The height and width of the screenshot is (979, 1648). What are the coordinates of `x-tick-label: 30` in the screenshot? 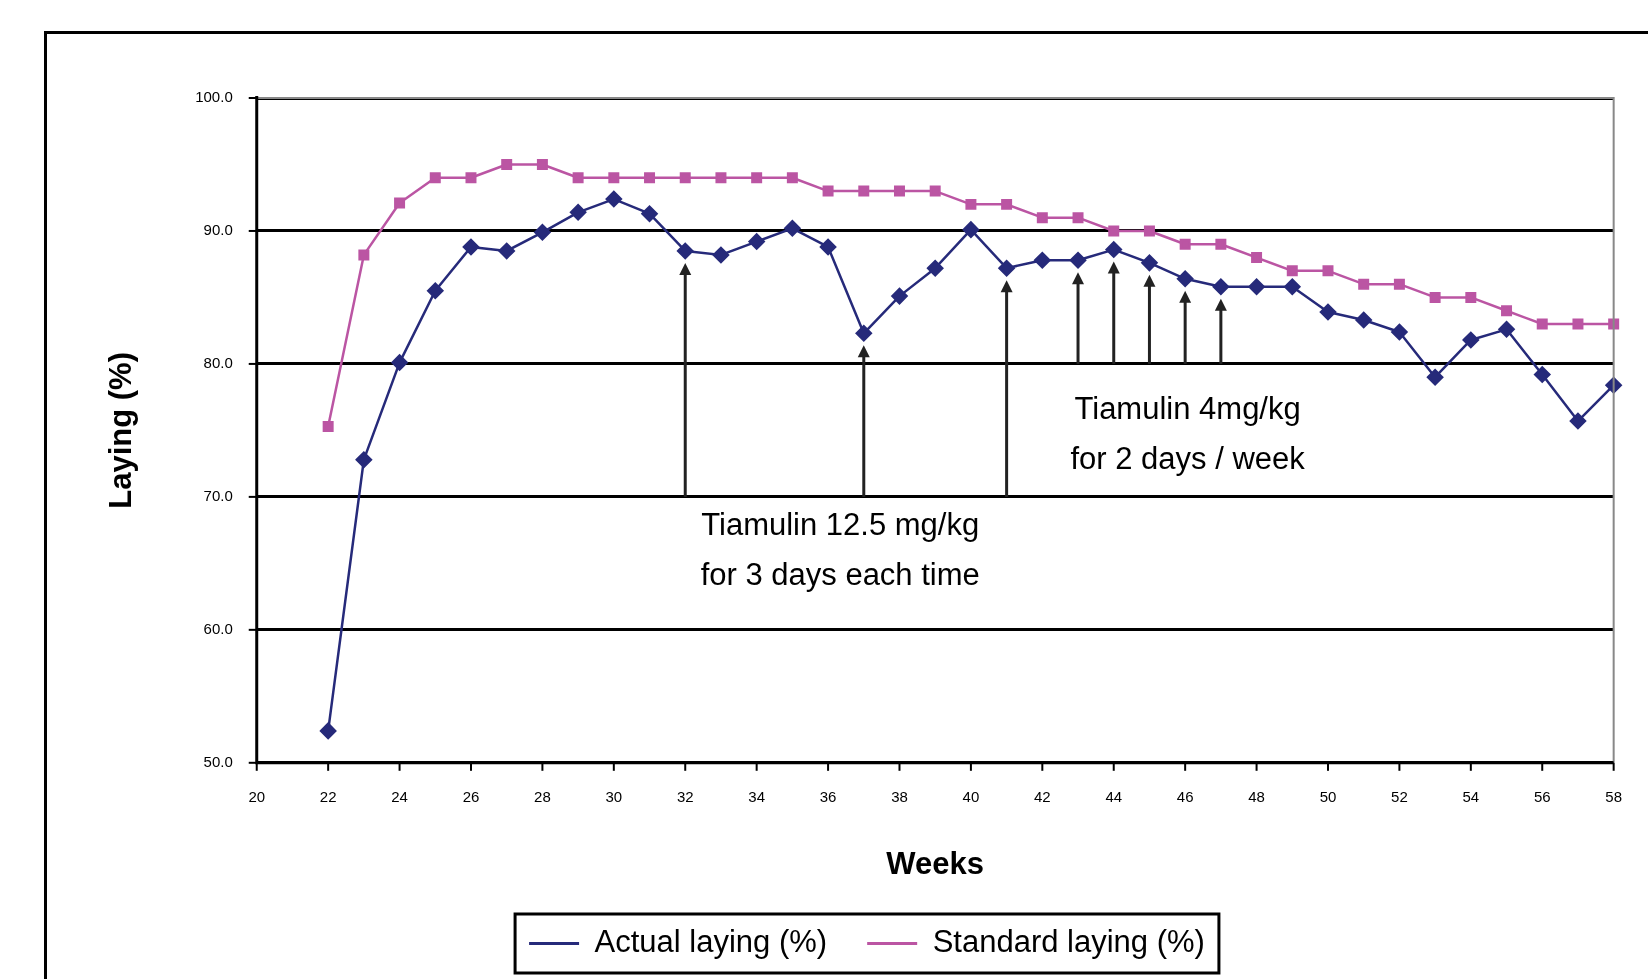 It's located at (614, 796).